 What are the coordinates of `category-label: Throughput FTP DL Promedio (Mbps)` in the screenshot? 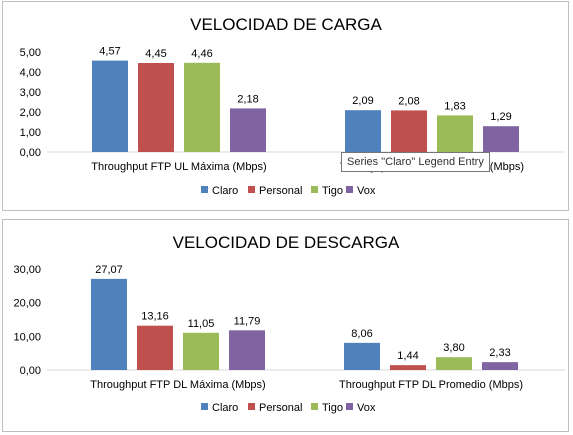 It's located at (431, 385).